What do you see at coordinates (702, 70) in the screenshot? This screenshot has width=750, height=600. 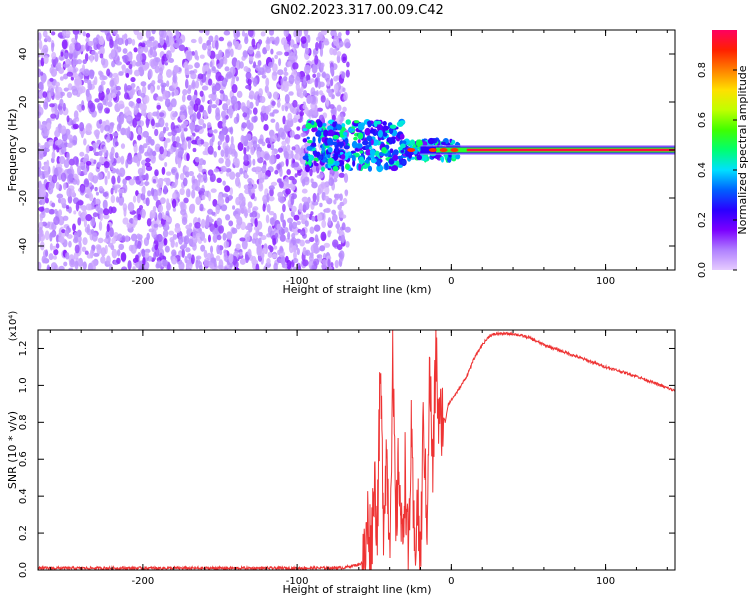 I see `colorbar-tick-label: 0.8` at bounding box center [702, 70].